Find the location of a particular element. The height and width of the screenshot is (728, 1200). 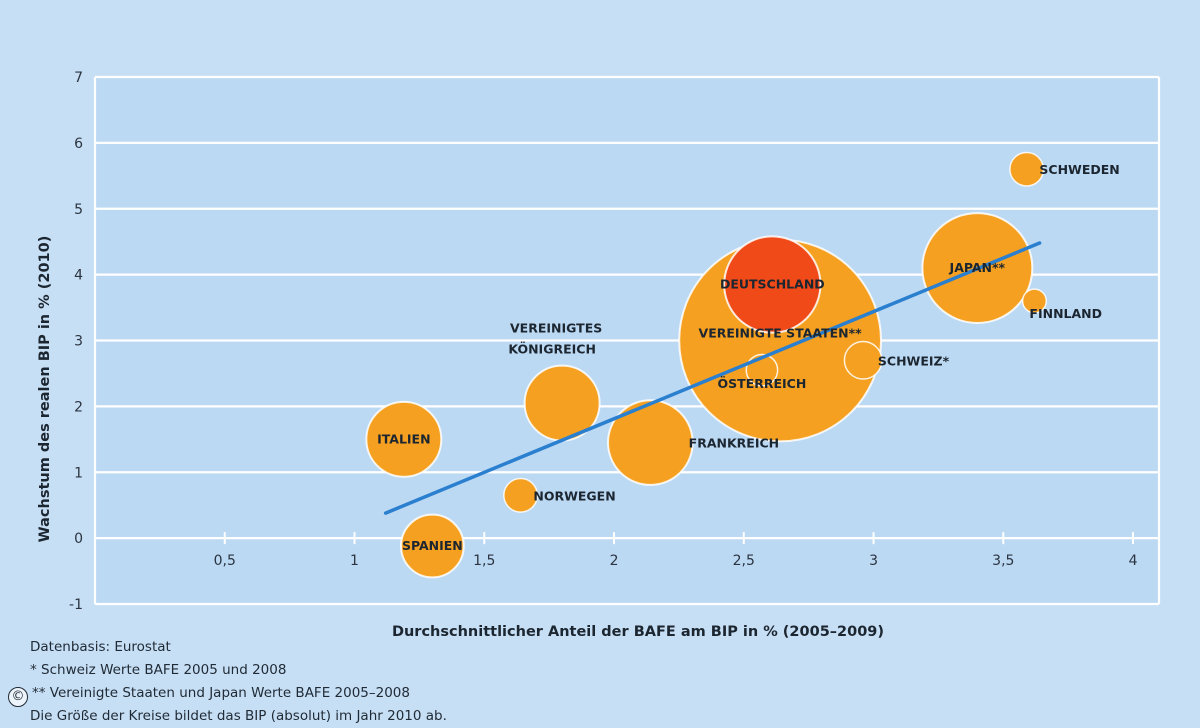

note-source: Datenbasis: Eurostat is located at coordinates (100, 647).